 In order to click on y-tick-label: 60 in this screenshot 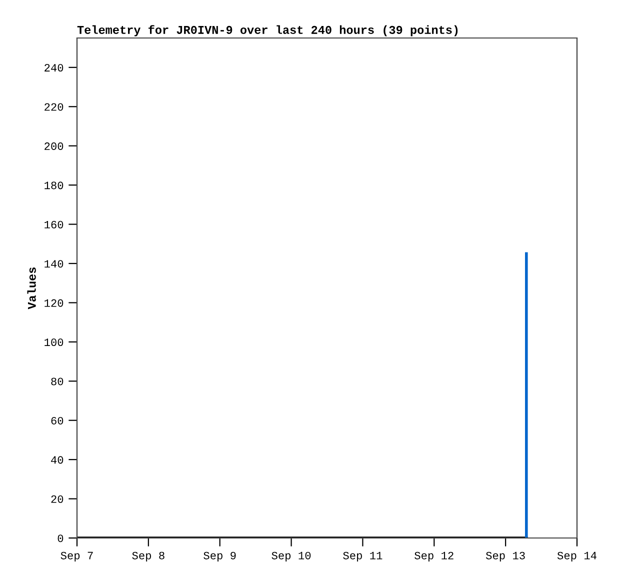, I will do `click(57, 420)`.